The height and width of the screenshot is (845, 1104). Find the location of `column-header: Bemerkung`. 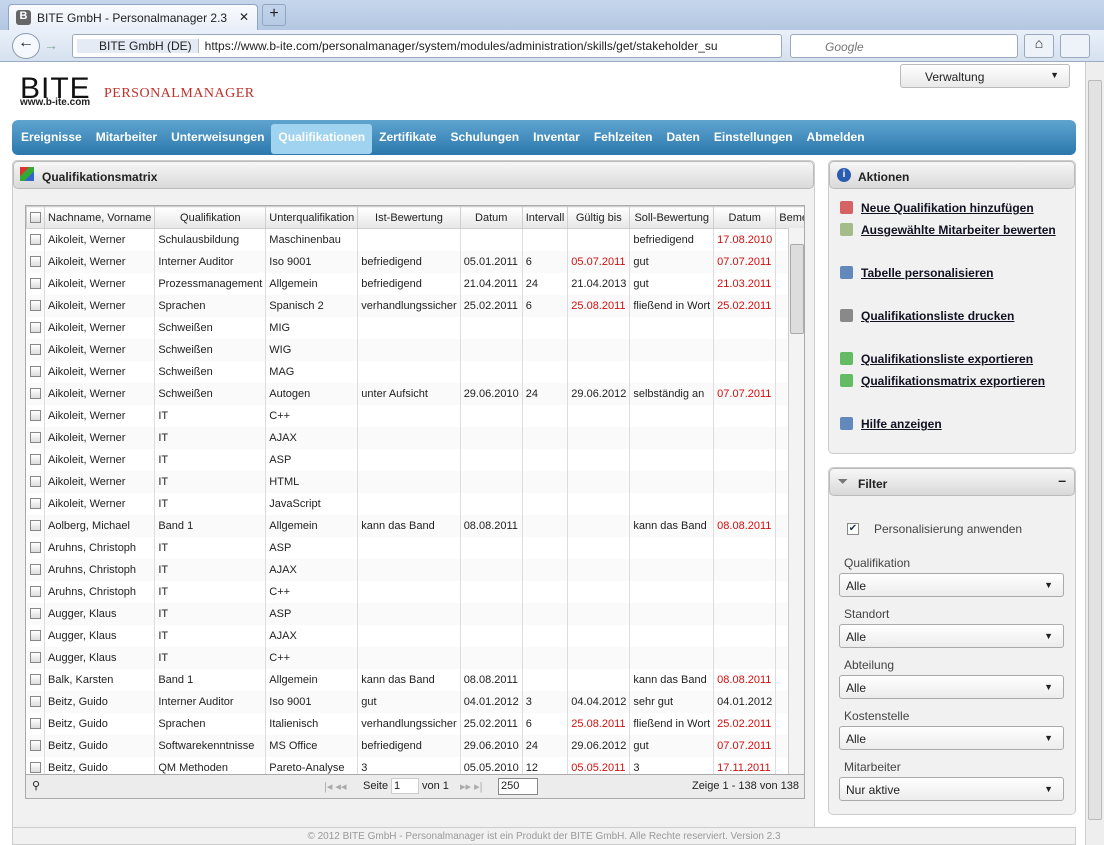

column-header: Bemerkung is located at coordinates (789, 217).